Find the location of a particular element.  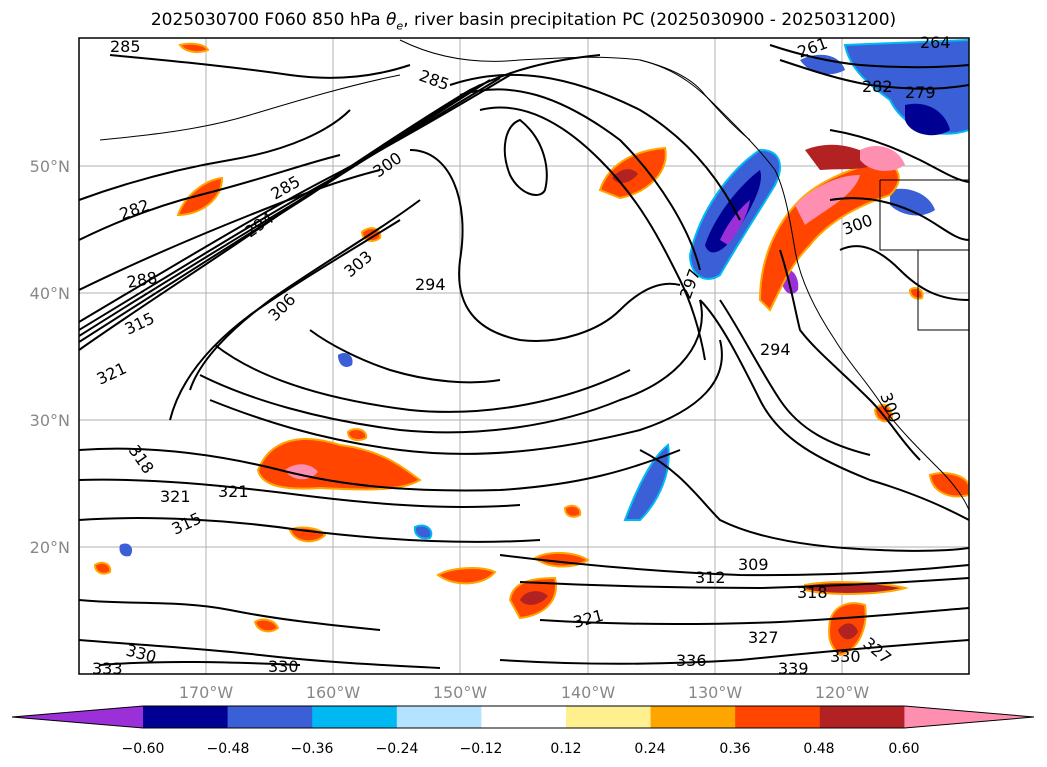

lat-label: 30°N is located at coordinates (50, 420).